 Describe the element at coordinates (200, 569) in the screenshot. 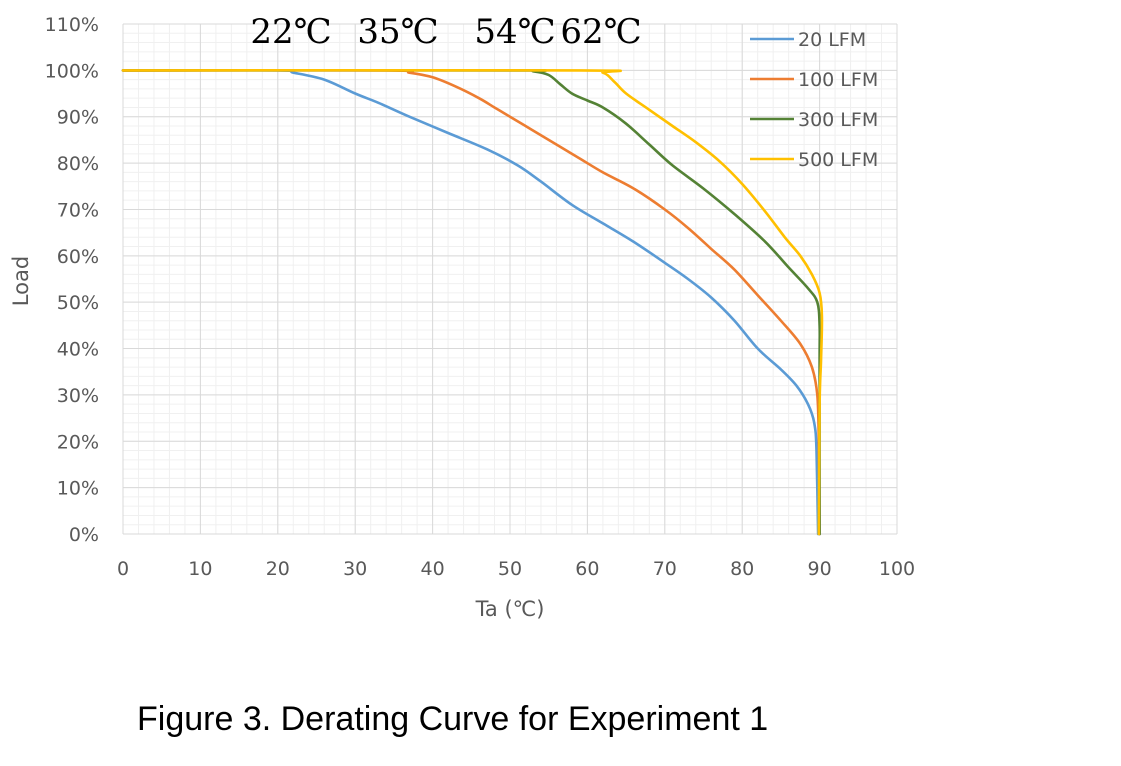

I see `x-tick-label: 10` at that location.